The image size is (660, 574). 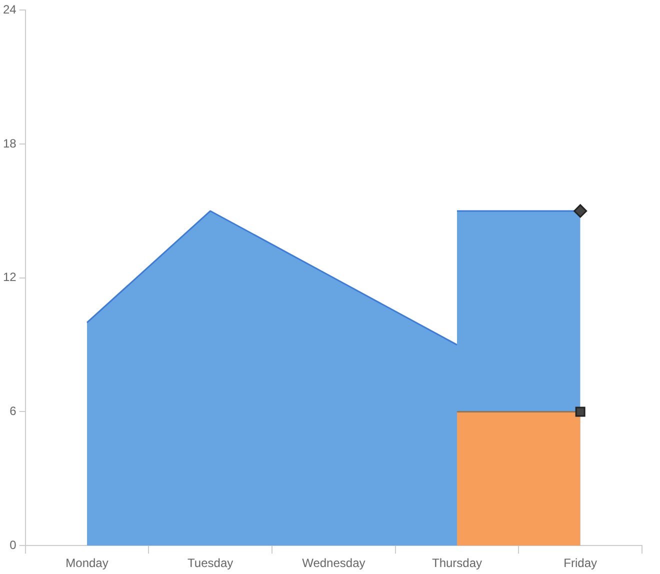 What do you see at coordinates (457, 563) in the screenshot?
I see `x-tick-label: Thursday` at bounding box center [457, 563].